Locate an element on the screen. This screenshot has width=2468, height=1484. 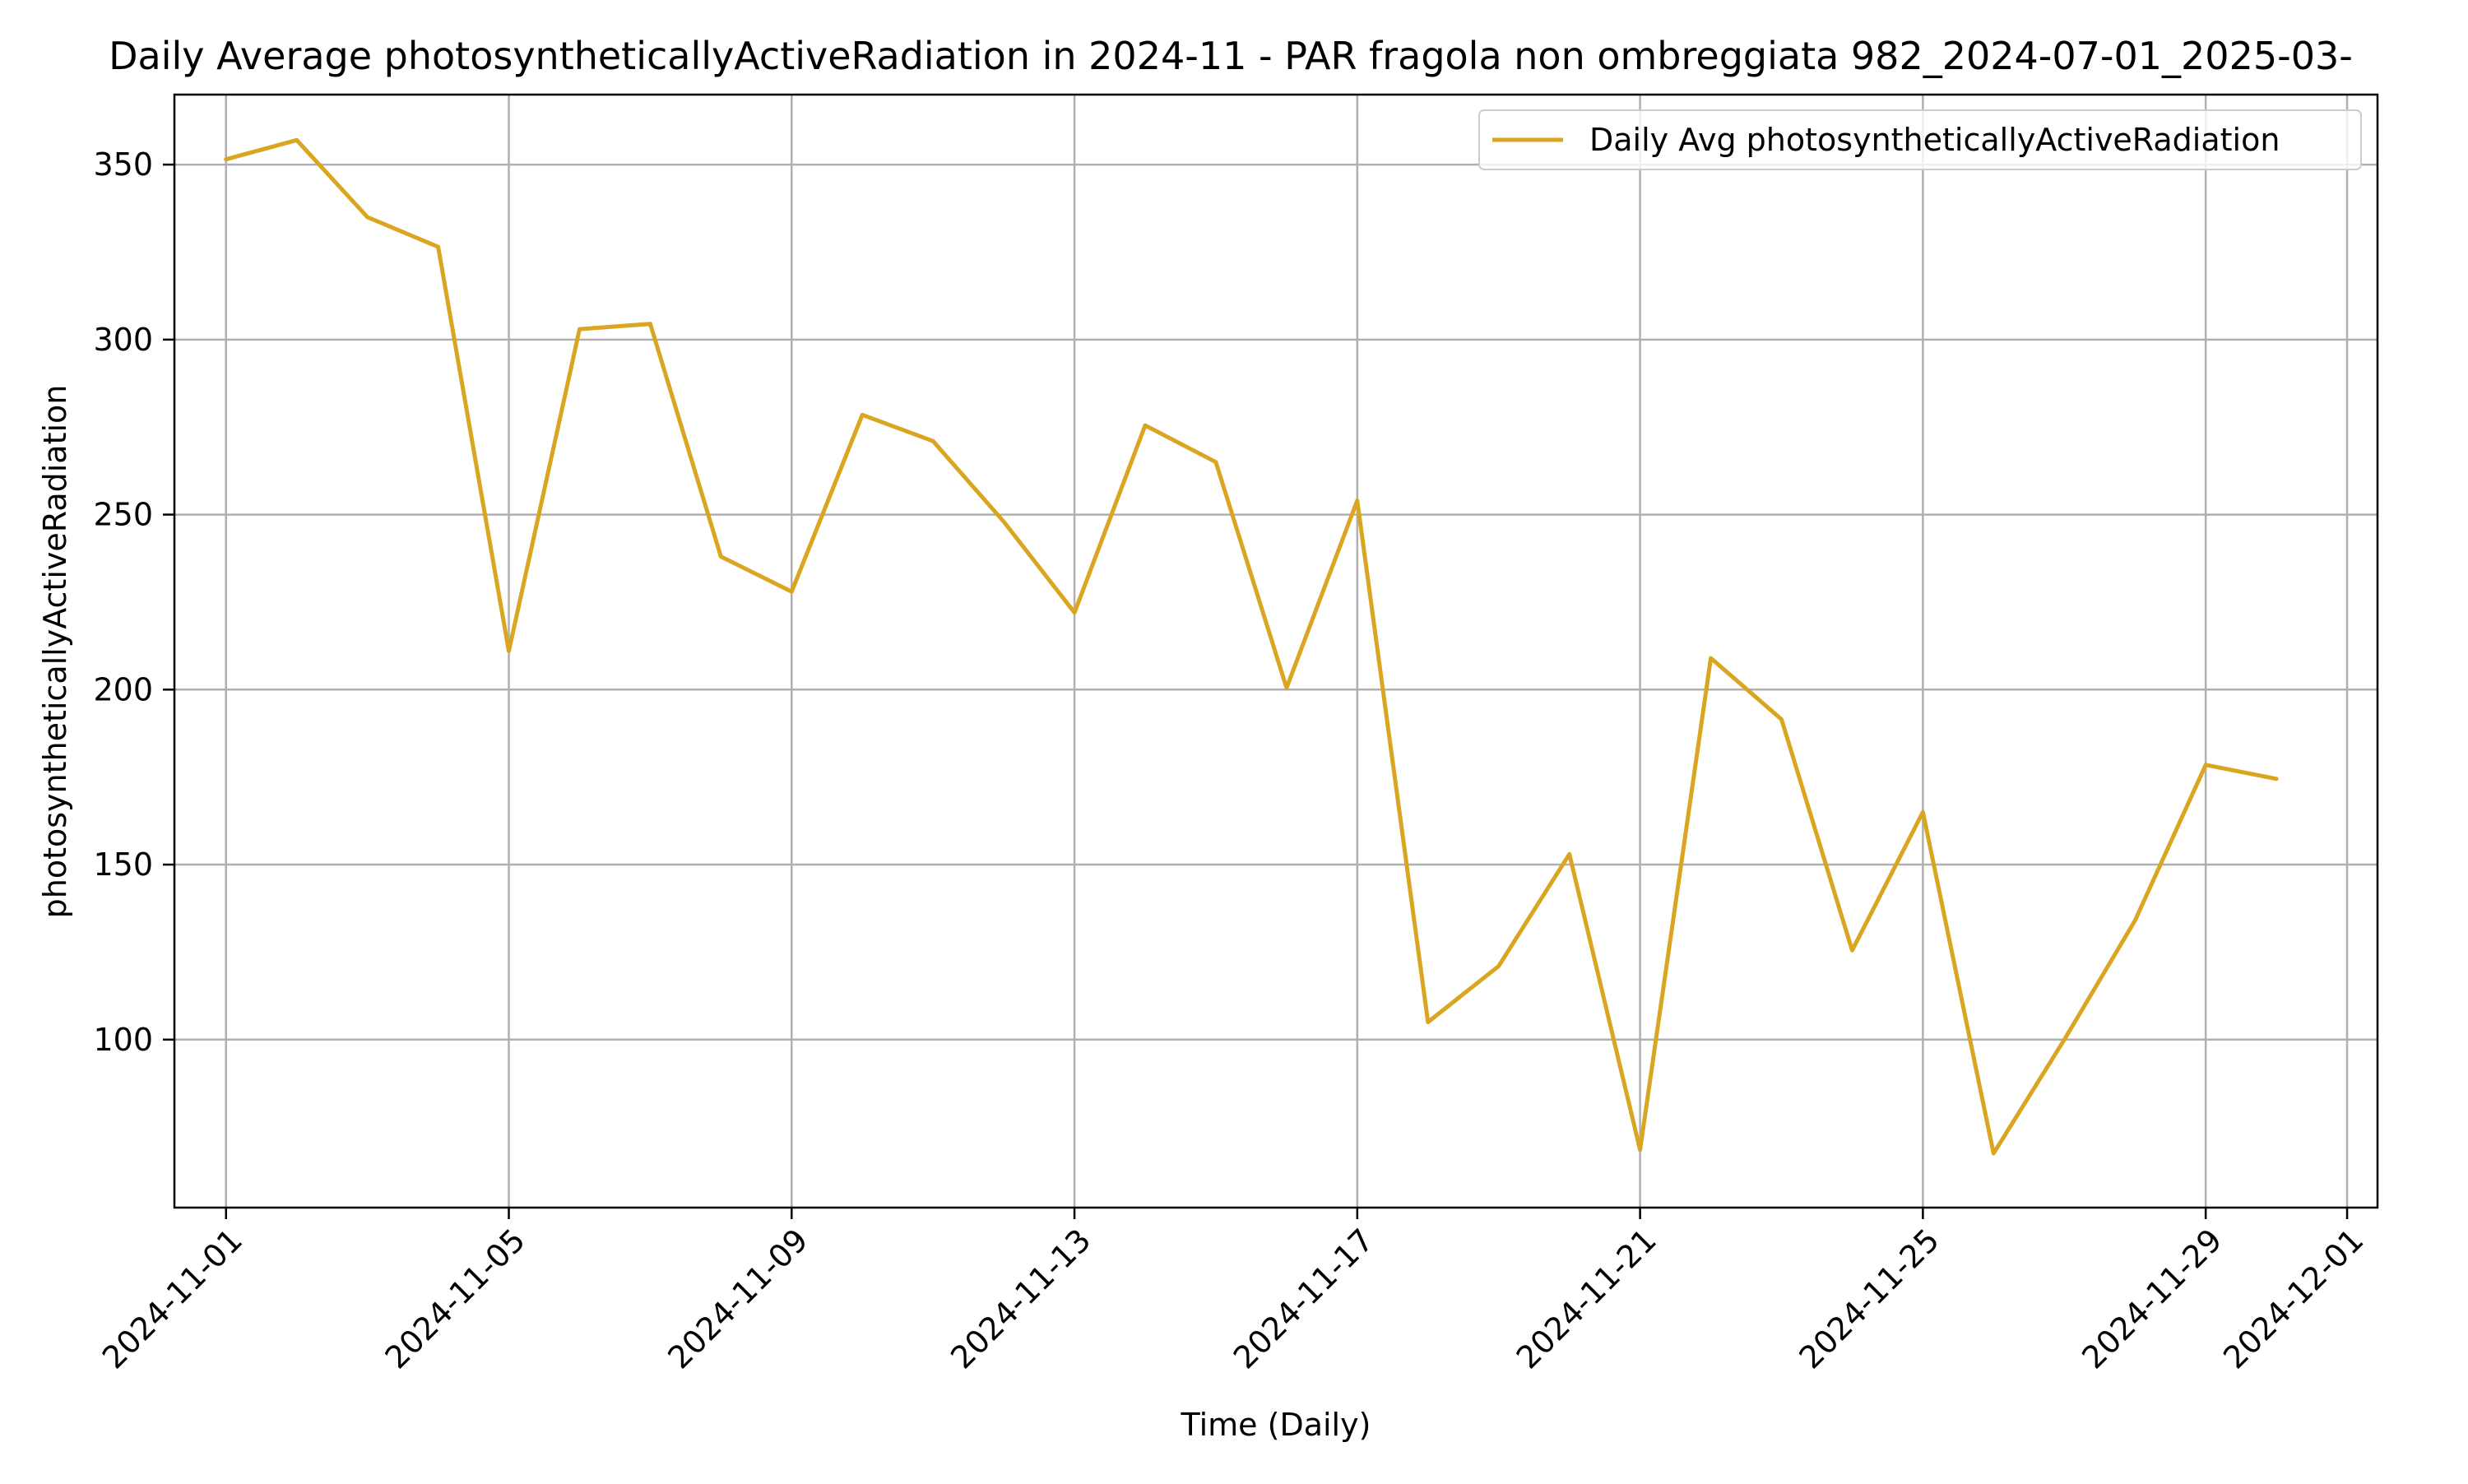
x-tick-label: 2024-11-01 is located at coordinates (172, 1298).